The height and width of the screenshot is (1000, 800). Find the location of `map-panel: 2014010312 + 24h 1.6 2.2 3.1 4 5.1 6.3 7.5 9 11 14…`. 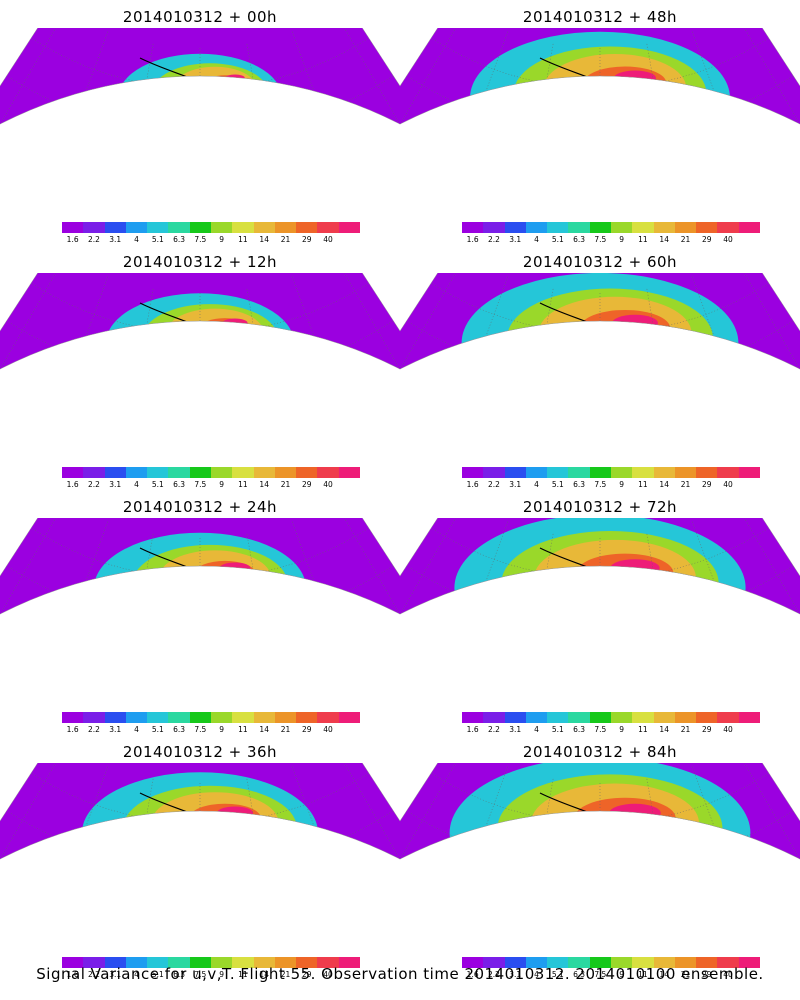

map-panel: 2014010312 + 24h 1.6 2.2 3.1 4 5.1 6.3 7.5 9 11 14… is located at coordinates (200, 612).